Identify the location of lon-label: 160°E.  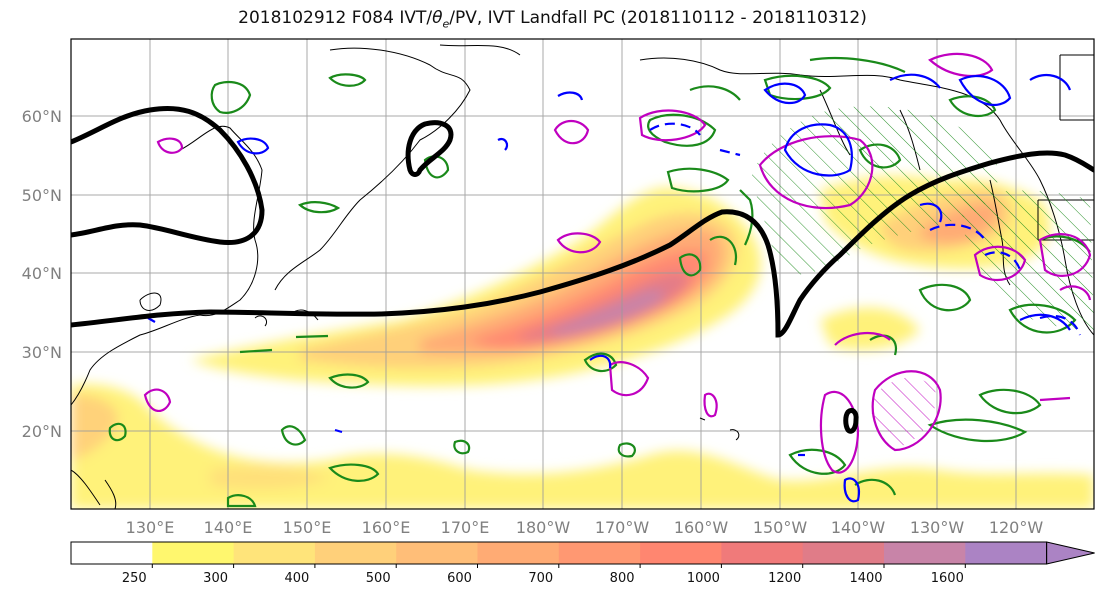
(386, 527).